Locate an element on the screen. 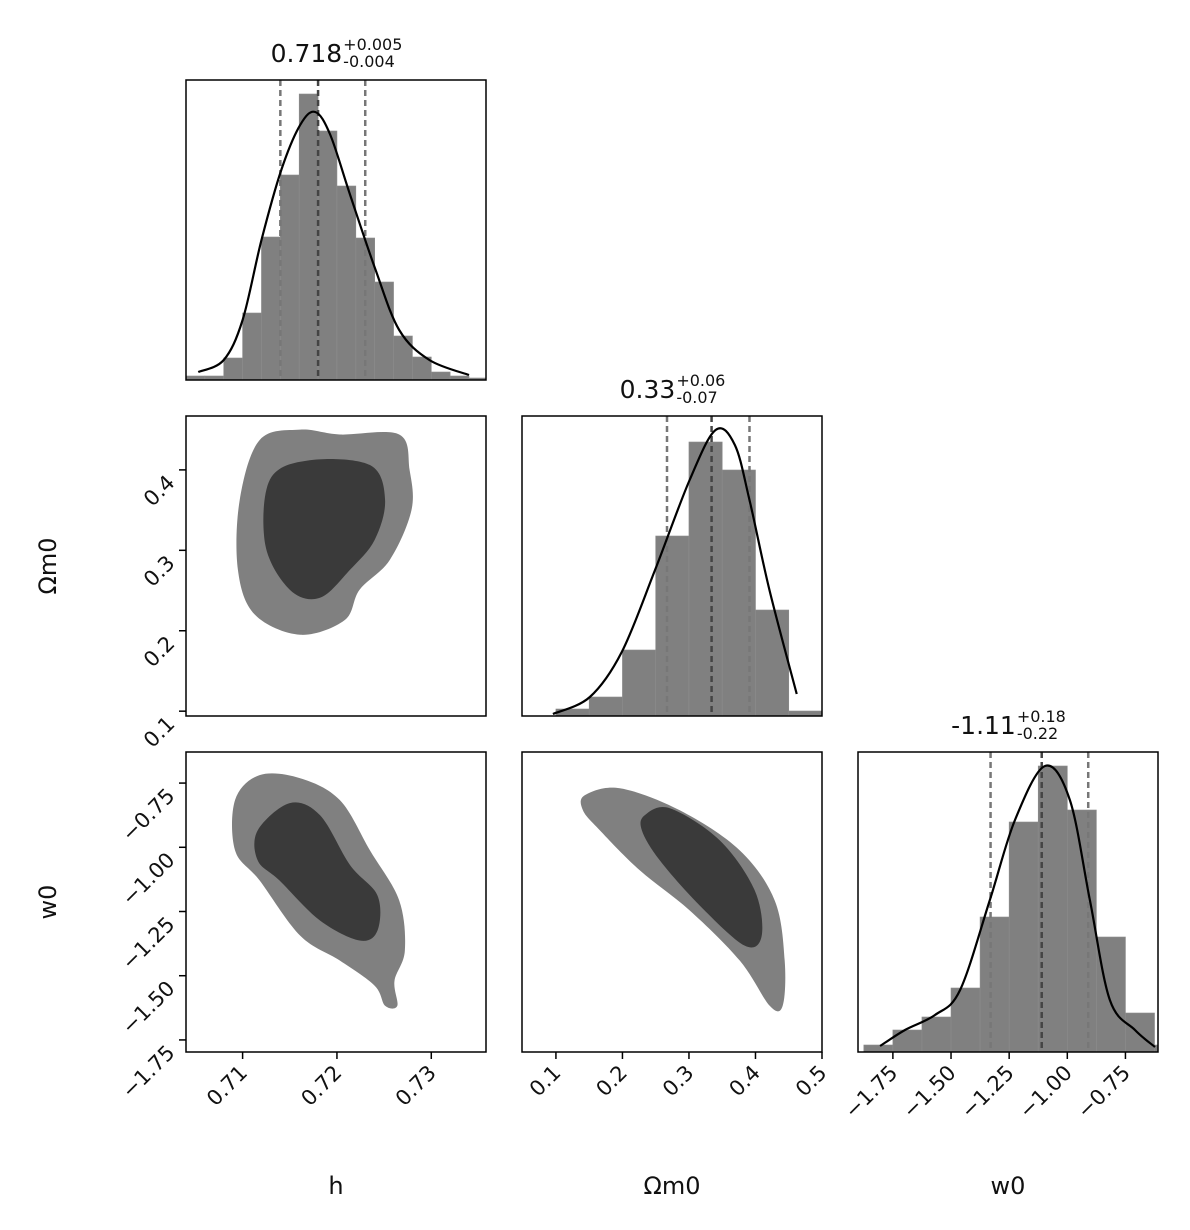 This screenshot has width=1190, height=1230. x-tick-label: 0.3 is located at coordinates (678, 1081).